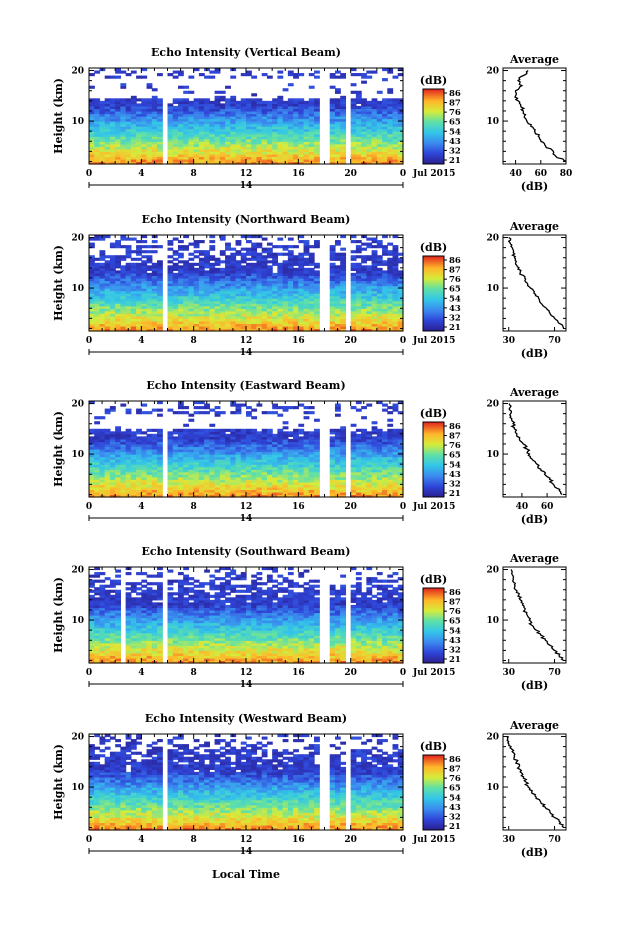  Describe the element at coordinates (246, 52) in the screenshot. I see `panel-title: Echo Intensity (Vertical Beam)` at that location.